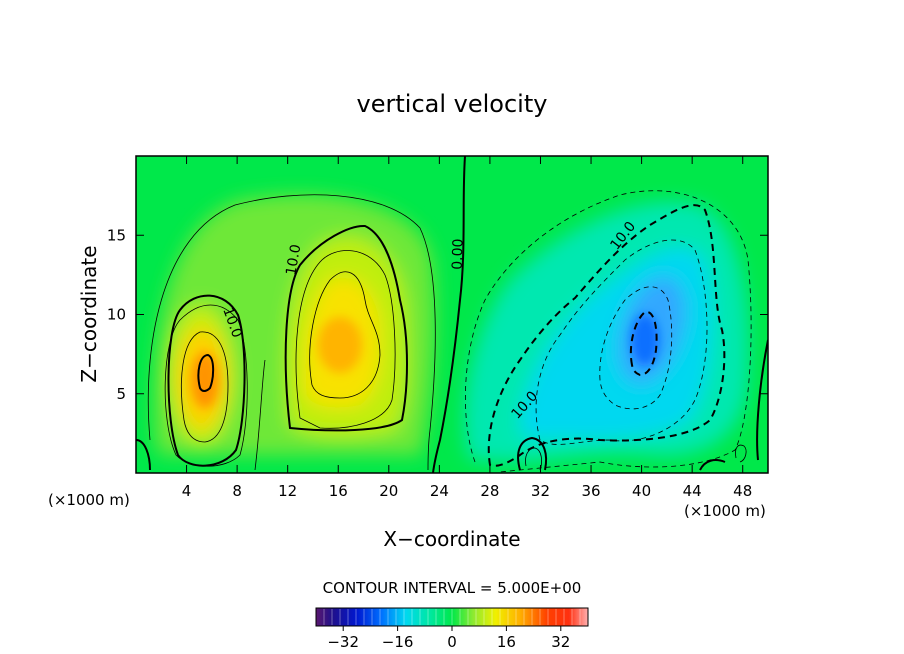  I want to click on colorbar-tick-label: 16, so click(506, 642).